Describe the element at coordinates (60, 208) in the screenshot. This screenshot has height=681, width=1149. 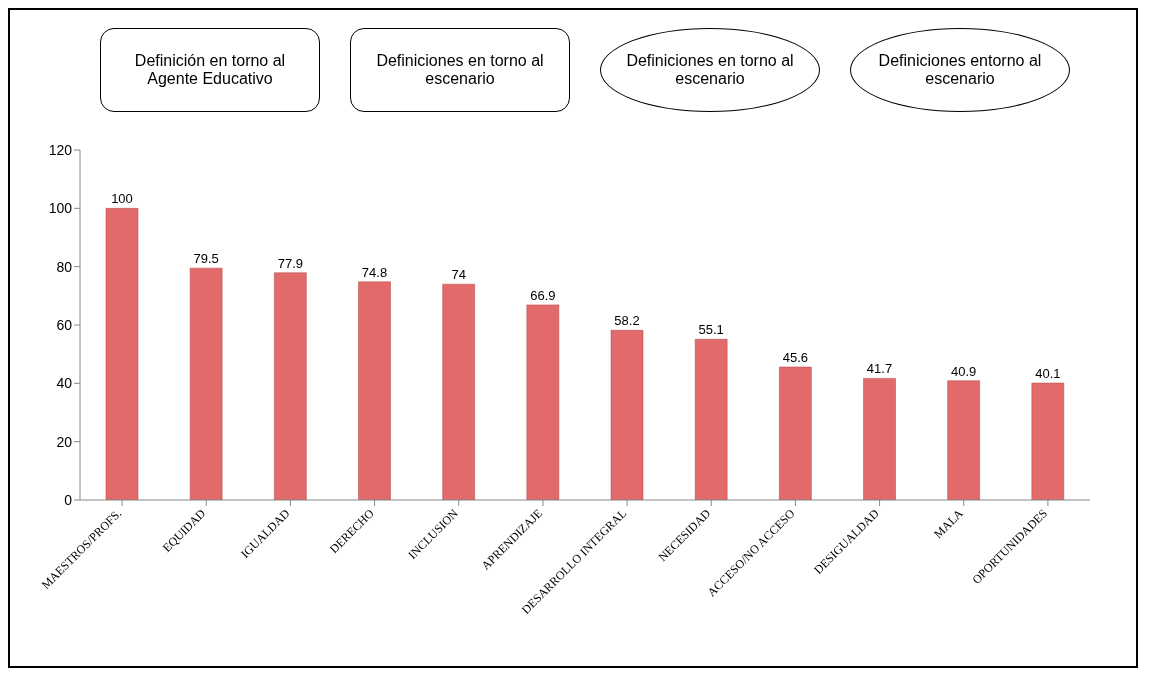
I see `y-tick-label: 100` at that location.